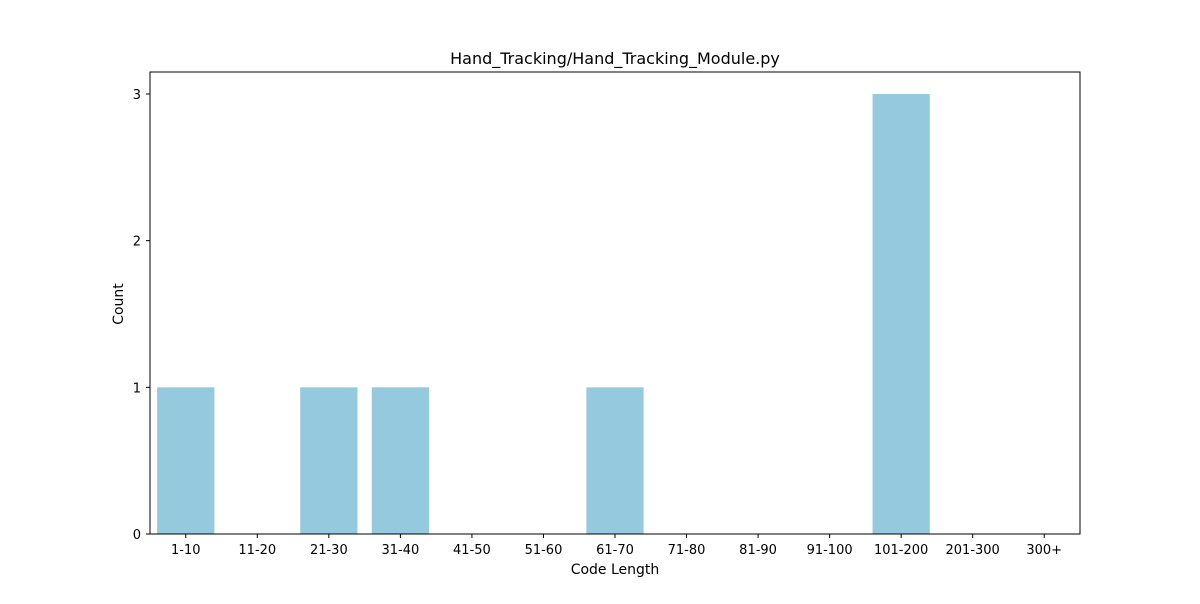  I want to click on x-tick-label: 21-30, so click(329, 550).